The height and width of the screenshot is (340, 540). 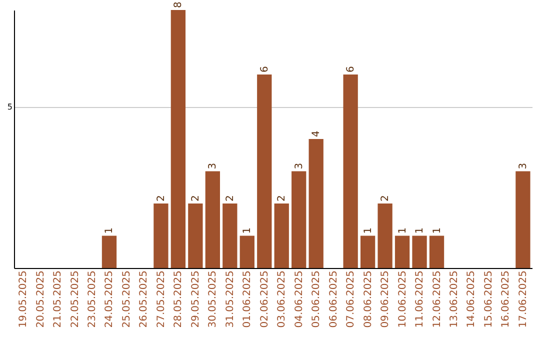 What do you see at coordinates (316, 299) in the screenshot?
I see `x-tick-label: 05.06.2025` at bounding box center [316, 299].